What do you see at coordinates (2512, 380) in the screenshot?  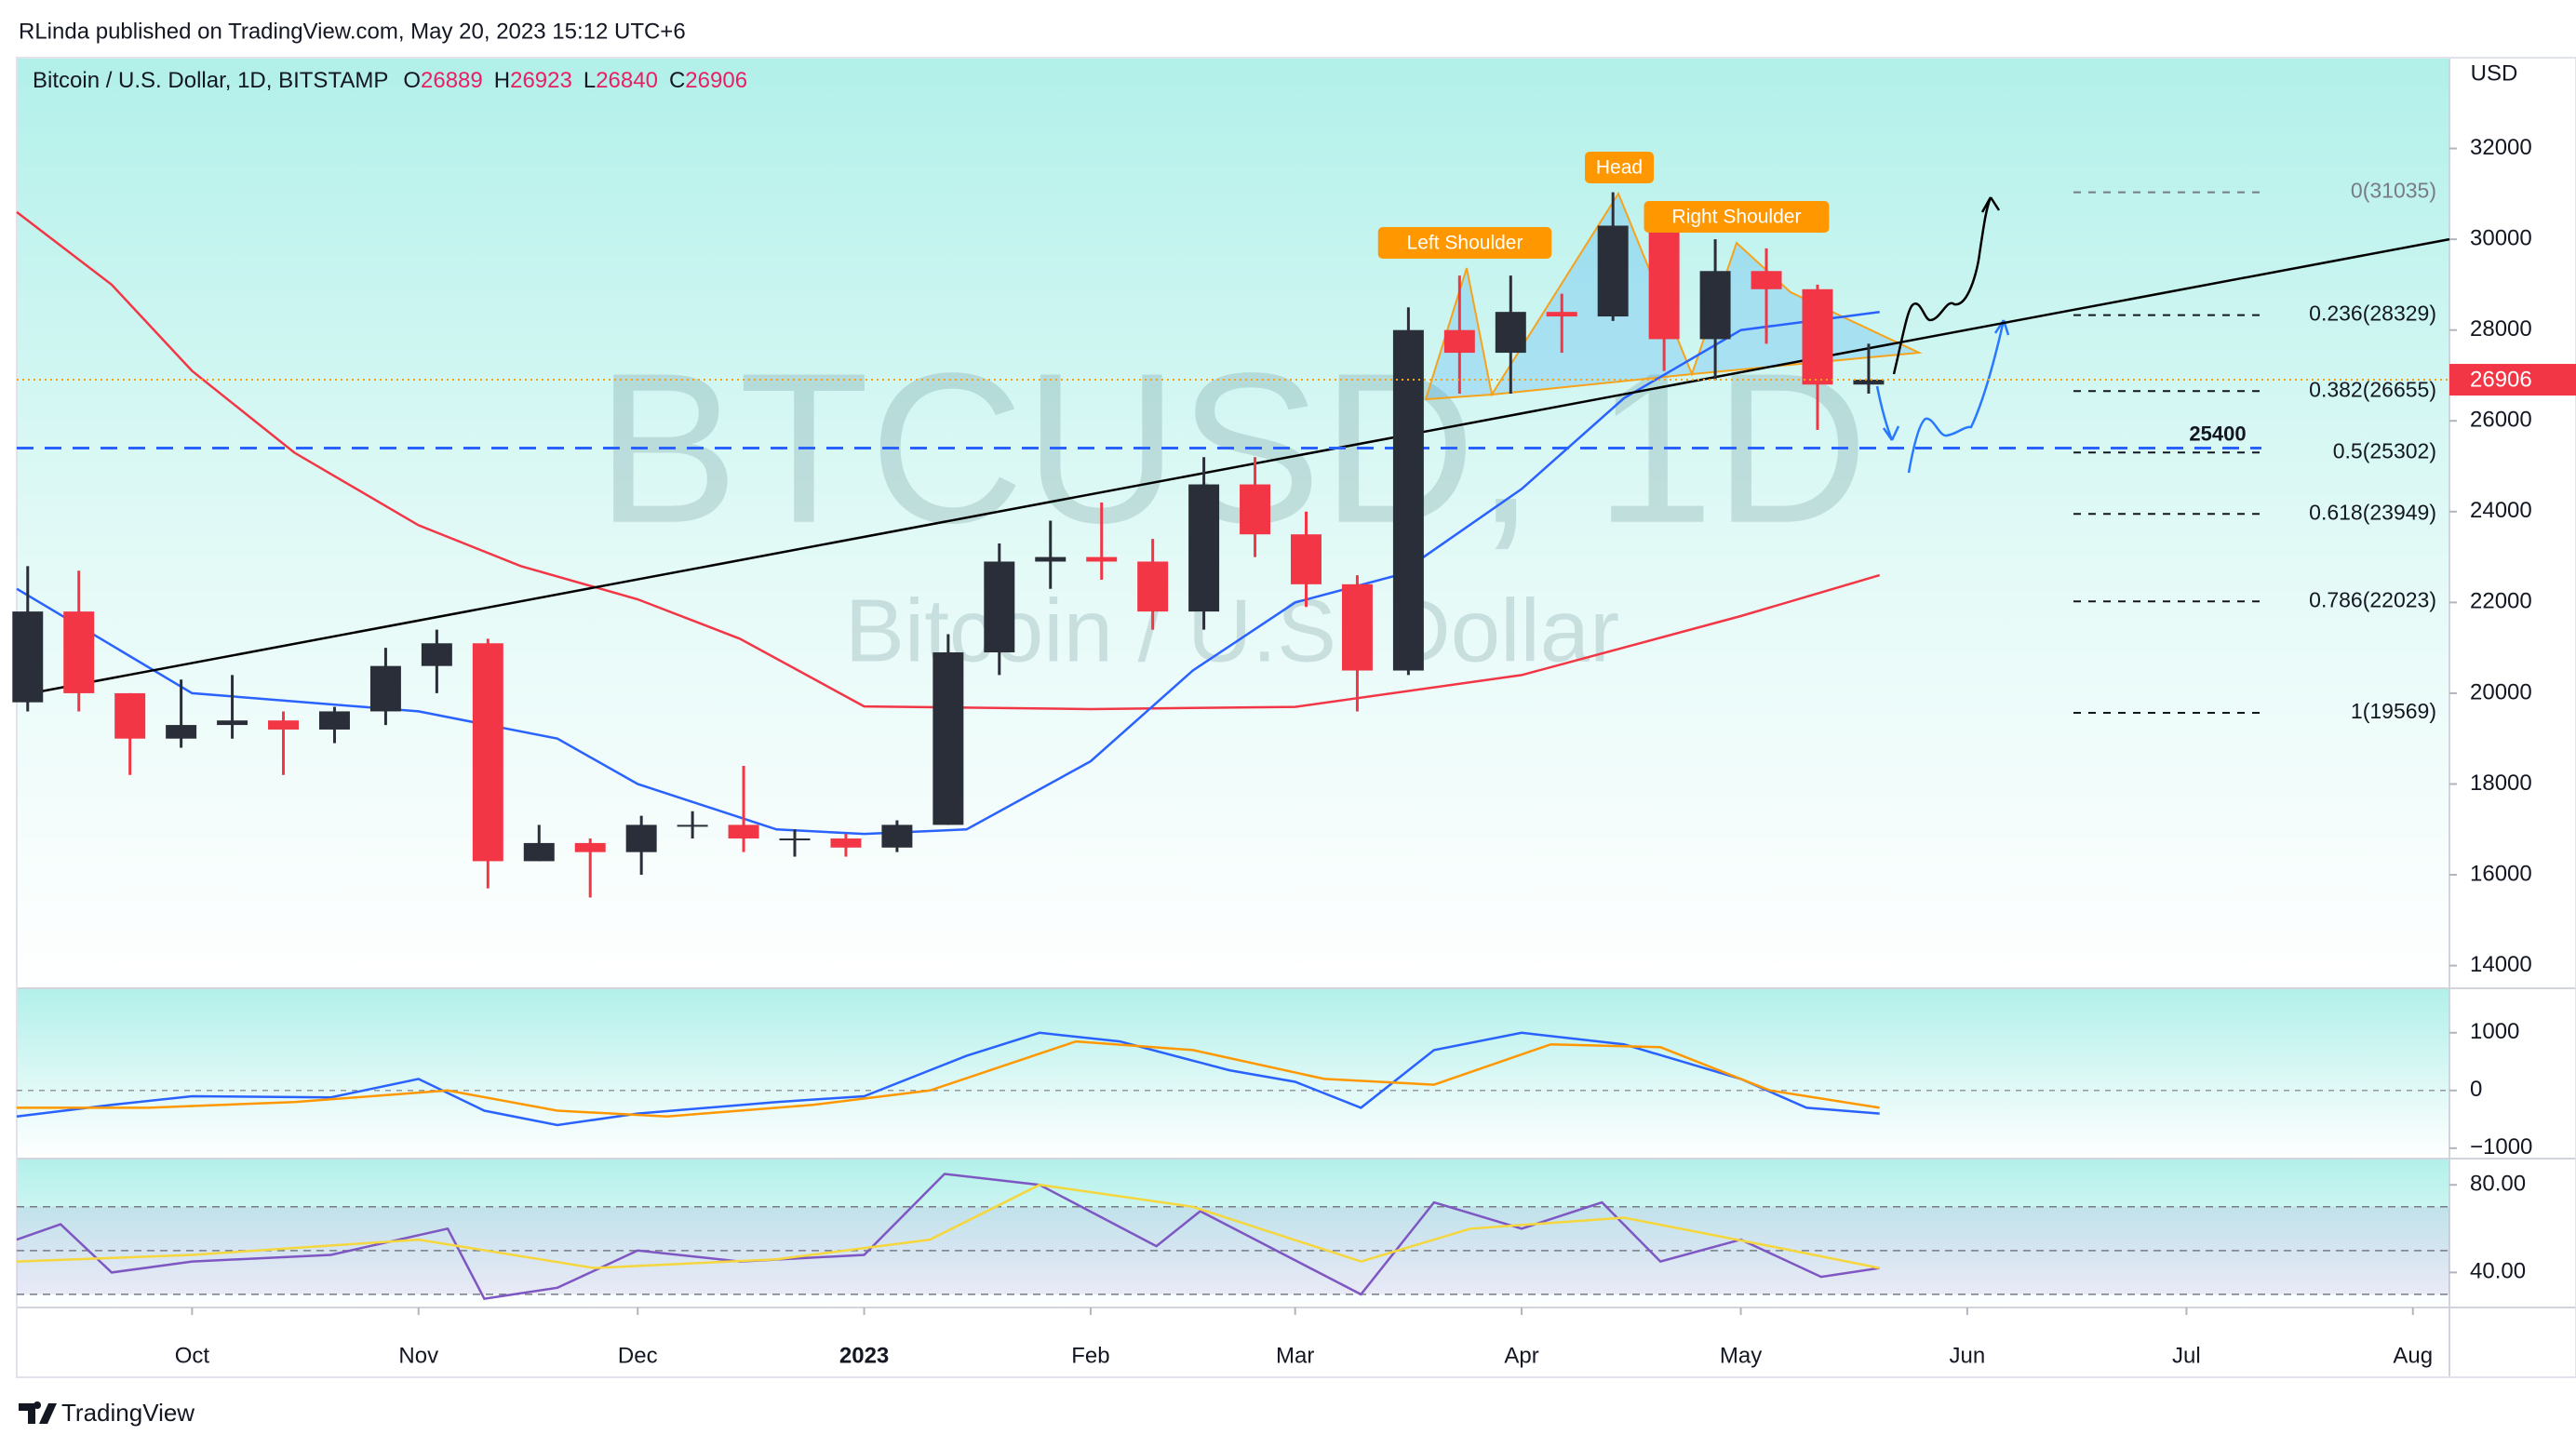 I see `current-price-tag` at bounding box center [2512, 380].